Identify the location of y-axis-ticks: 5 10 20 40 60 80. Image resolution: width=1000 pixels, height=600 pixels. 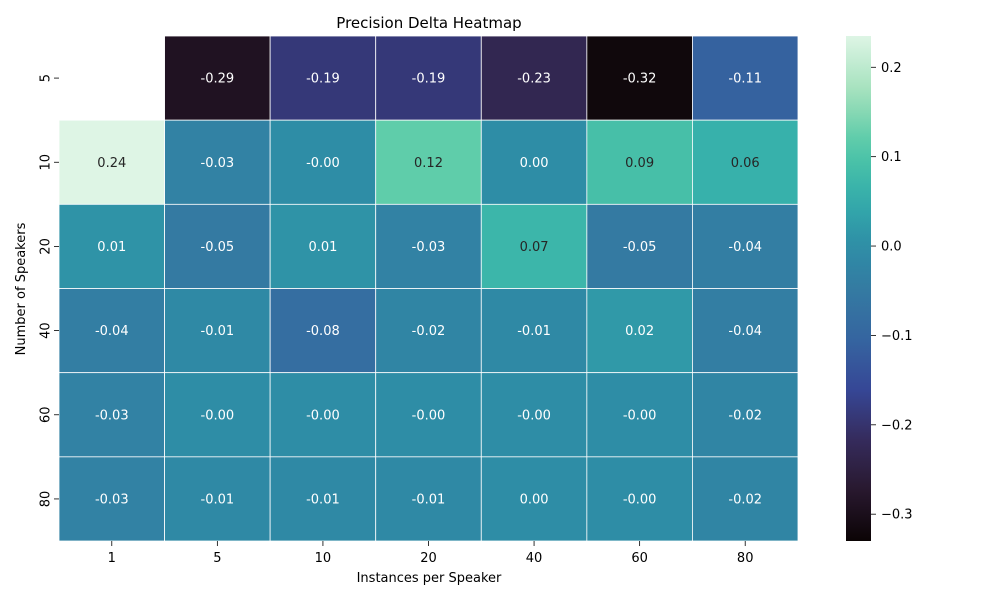
(49, 291).